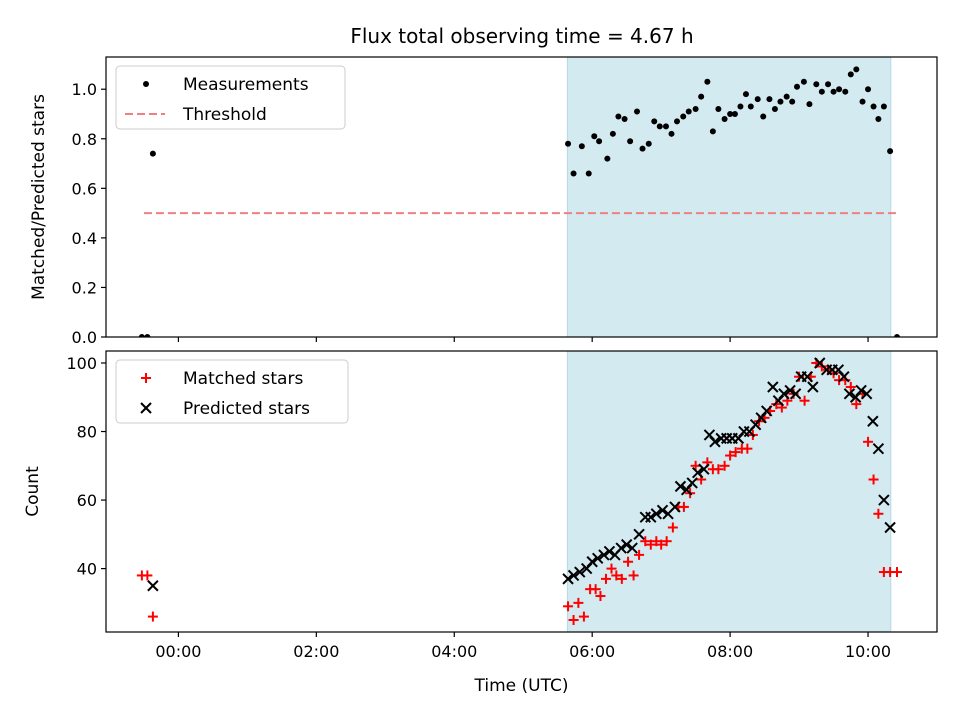  Describe the element at coordinates (84, 89) in the screenshot. I see `y-tick-label: 1.0` at that location.